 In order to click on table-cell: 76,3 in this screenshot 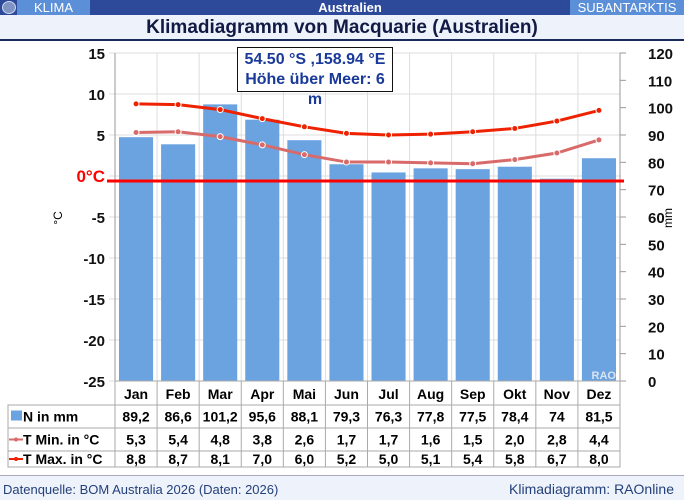, I will do `click(388, 417)`.